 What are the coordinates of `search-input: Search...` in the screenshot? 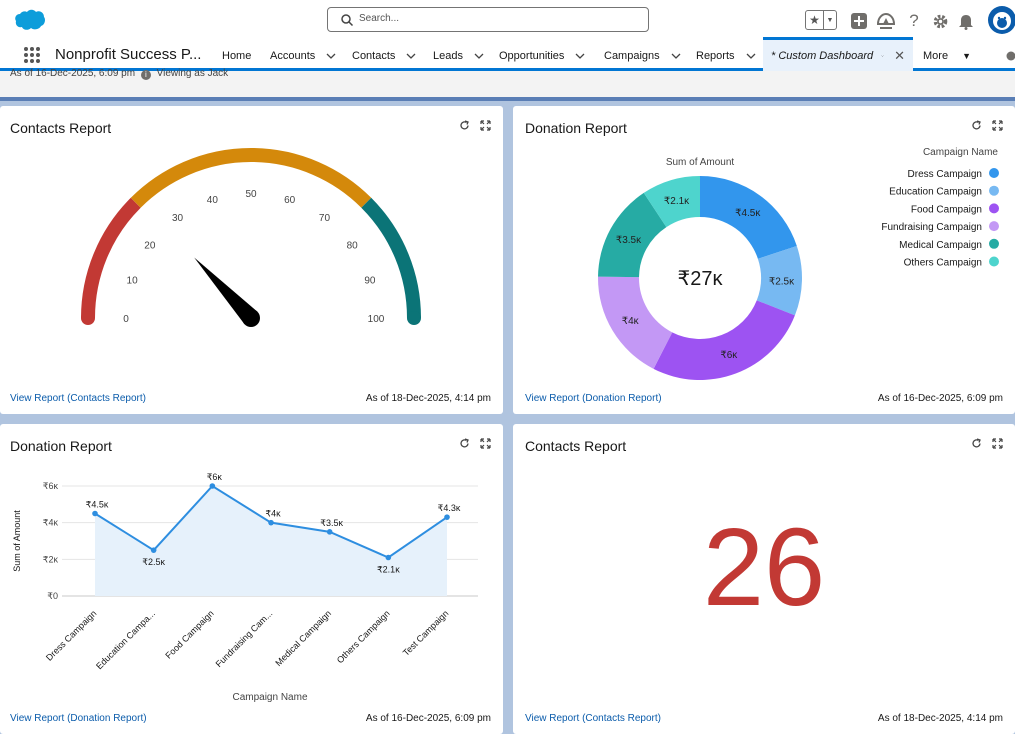 It's located at (488, 19).